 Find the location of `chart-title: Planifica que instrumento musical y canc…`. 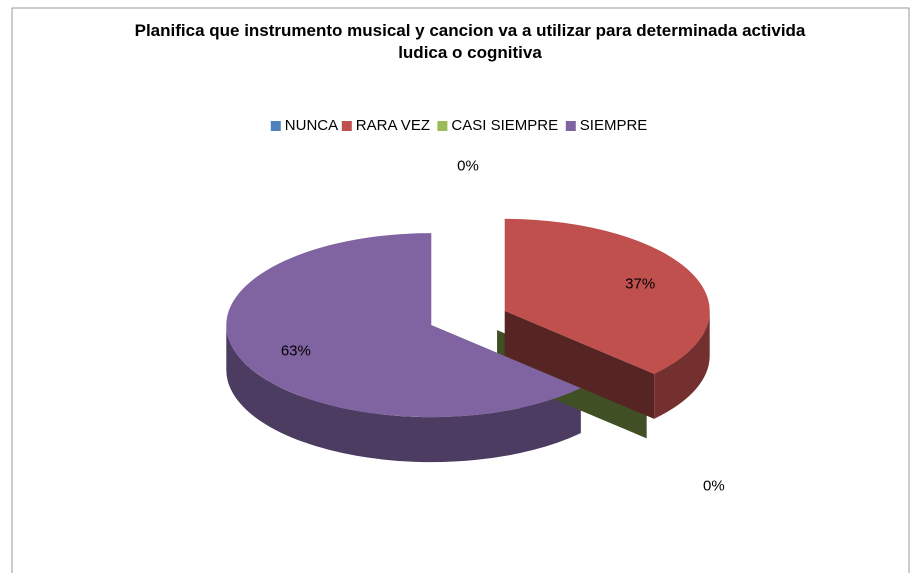

chart-title: Planifica que instrumento musical y canc… is located at coordinates (470, 41).